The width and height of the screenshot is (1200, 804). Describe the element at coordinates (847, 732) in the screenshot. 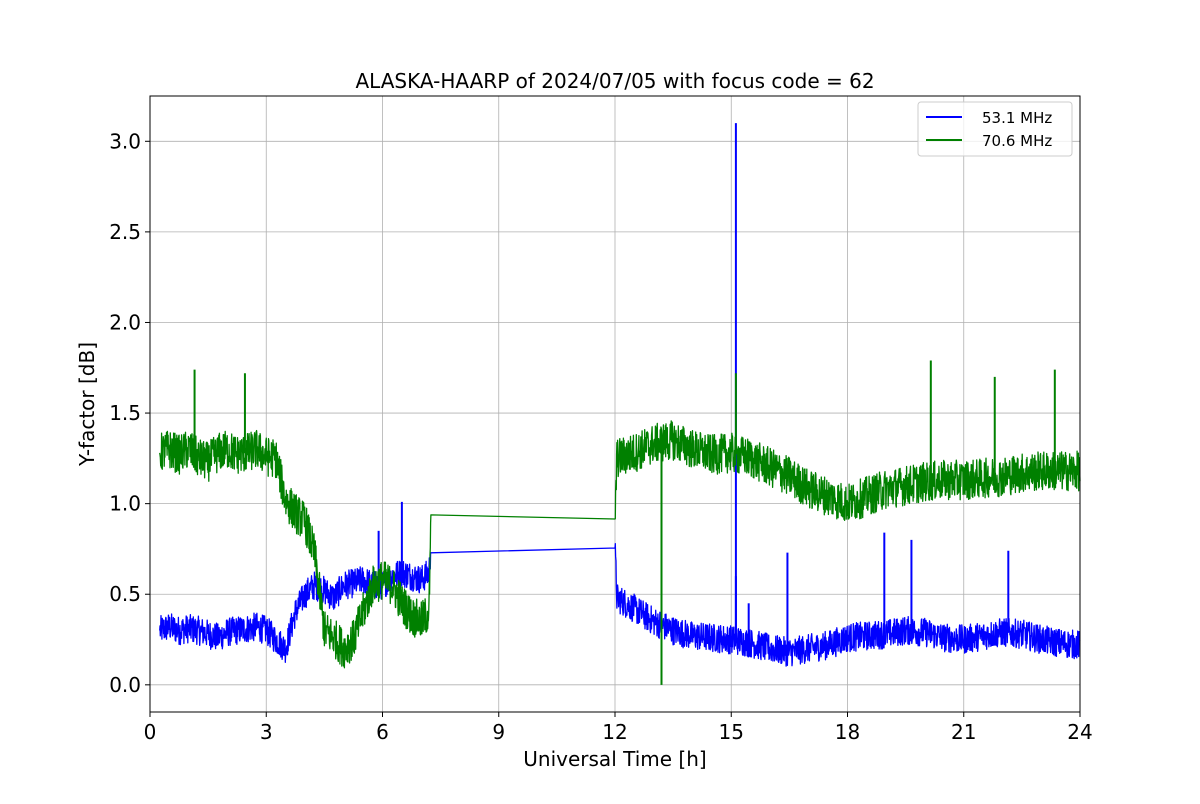

I see `x-tick-label: 18` at that location.